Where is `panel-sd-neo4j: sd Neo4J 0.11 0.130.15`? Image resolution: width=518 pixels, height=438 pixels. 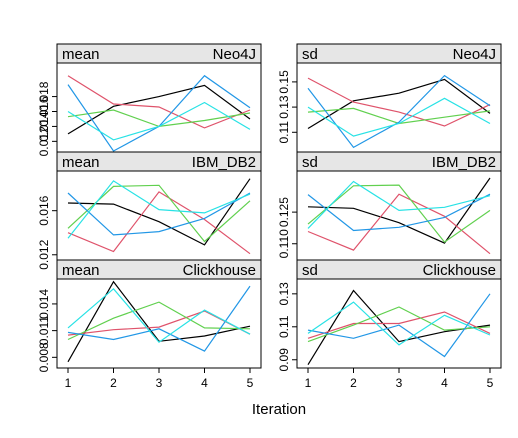
panel-sd-neo4j: sd Neo4J 0.11 0.130.15 is located at coordinates (389, 102).